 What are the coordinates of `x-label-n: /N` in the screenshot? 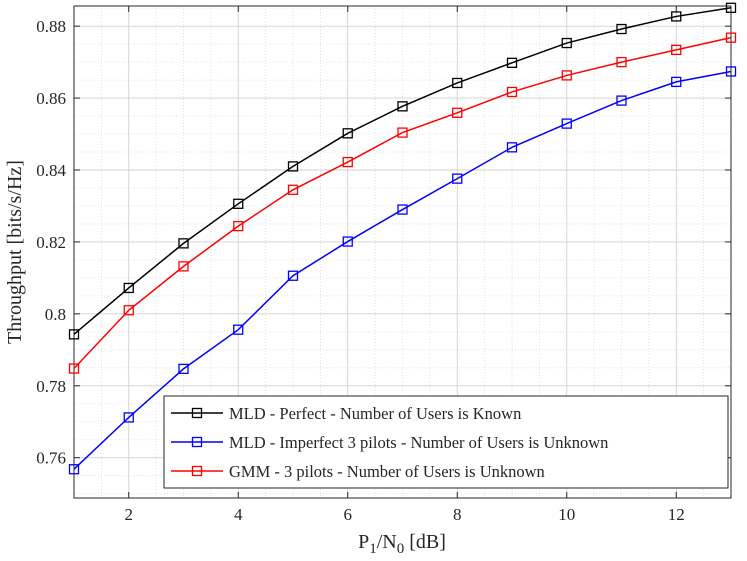 It's located at (387, 542).